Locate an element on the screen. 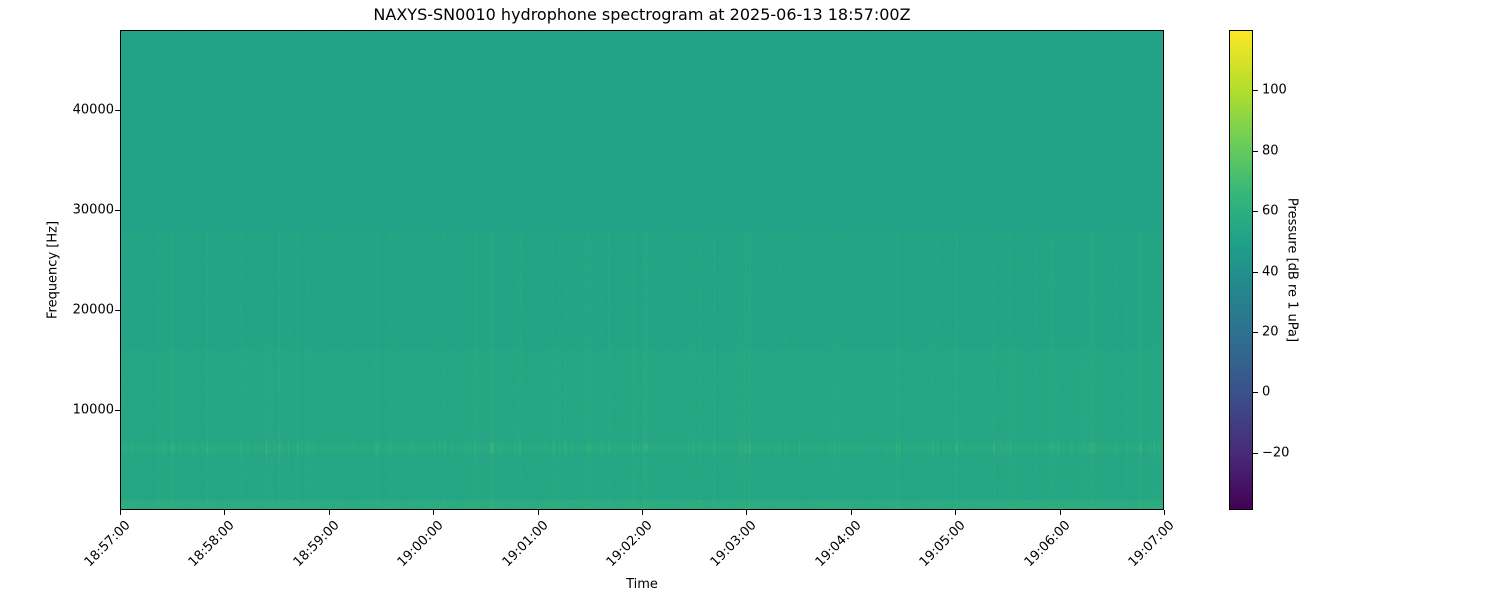  x-tick-label: 19:06:00 is located at coordinates (1047, 544).